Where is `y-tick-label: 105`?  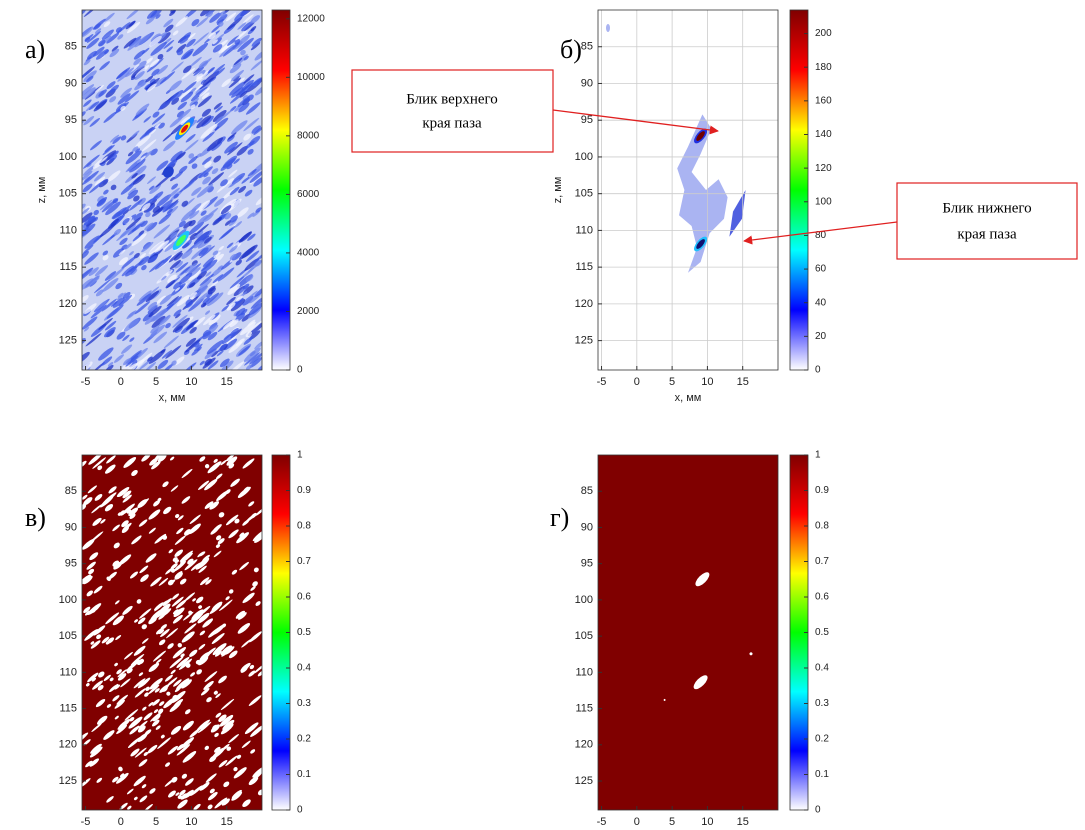
y-tick-label: 105 is located at coordinates (68, 194).